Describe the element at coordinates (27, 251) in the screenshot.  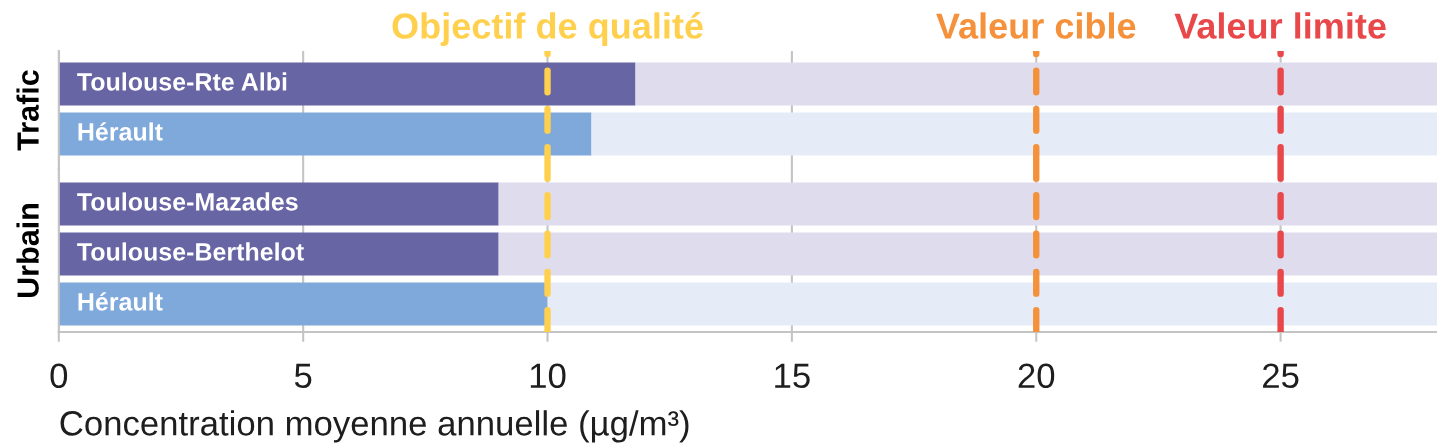
I see `y-axis-title: Urbain` at that location.